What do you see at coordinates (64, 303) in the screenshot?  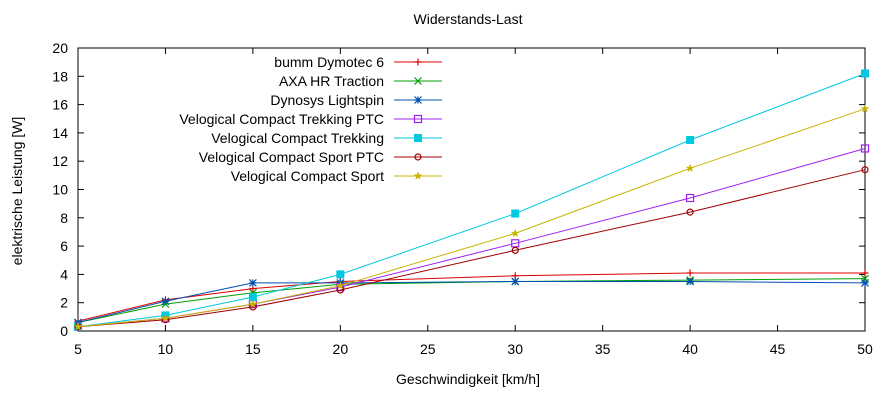 I see `y-tick-label: 2` at bounding box center [64, 303].